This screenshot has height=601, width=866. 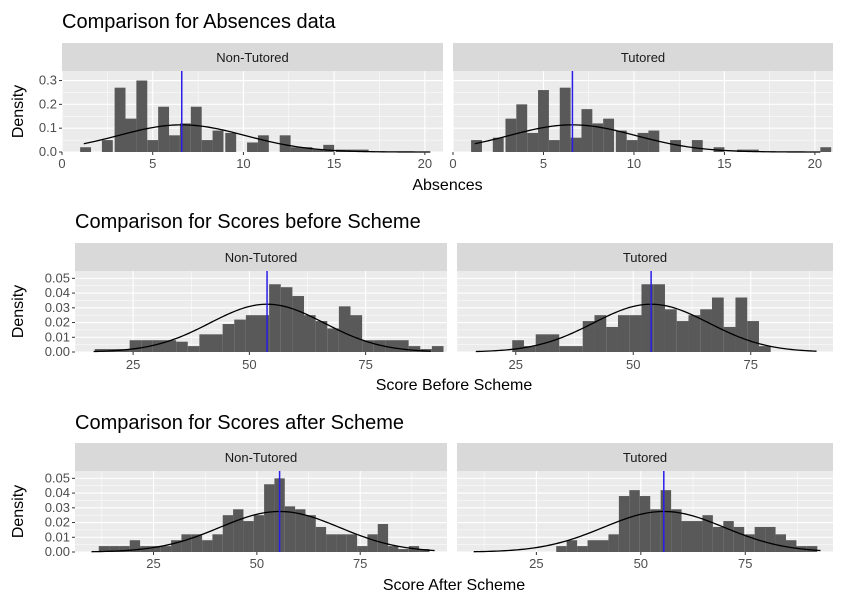 I want to click on y-tick-label: 0.01, so click(x=57, y=536).